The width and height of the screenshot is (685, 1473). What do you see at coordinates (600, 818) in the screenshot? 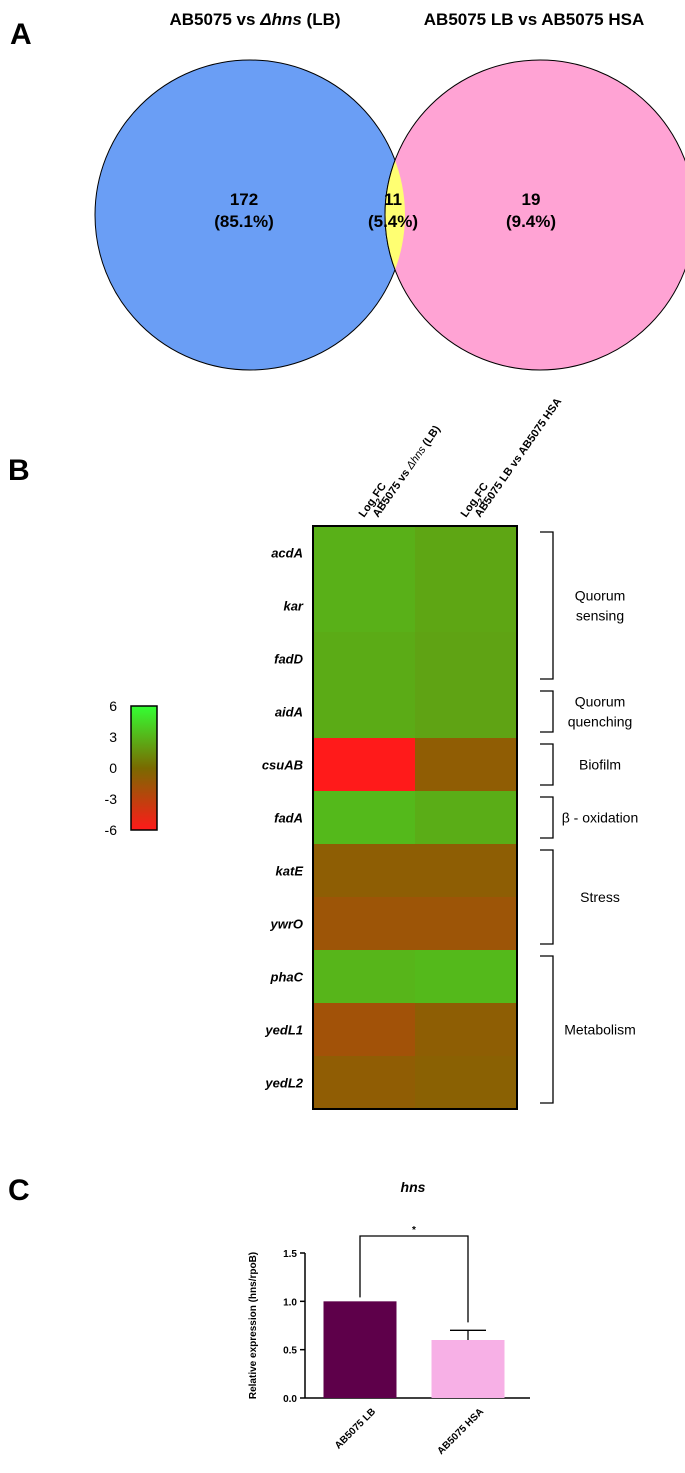
I see `group-label: β - oxidation` at bounding box center [600, 818].